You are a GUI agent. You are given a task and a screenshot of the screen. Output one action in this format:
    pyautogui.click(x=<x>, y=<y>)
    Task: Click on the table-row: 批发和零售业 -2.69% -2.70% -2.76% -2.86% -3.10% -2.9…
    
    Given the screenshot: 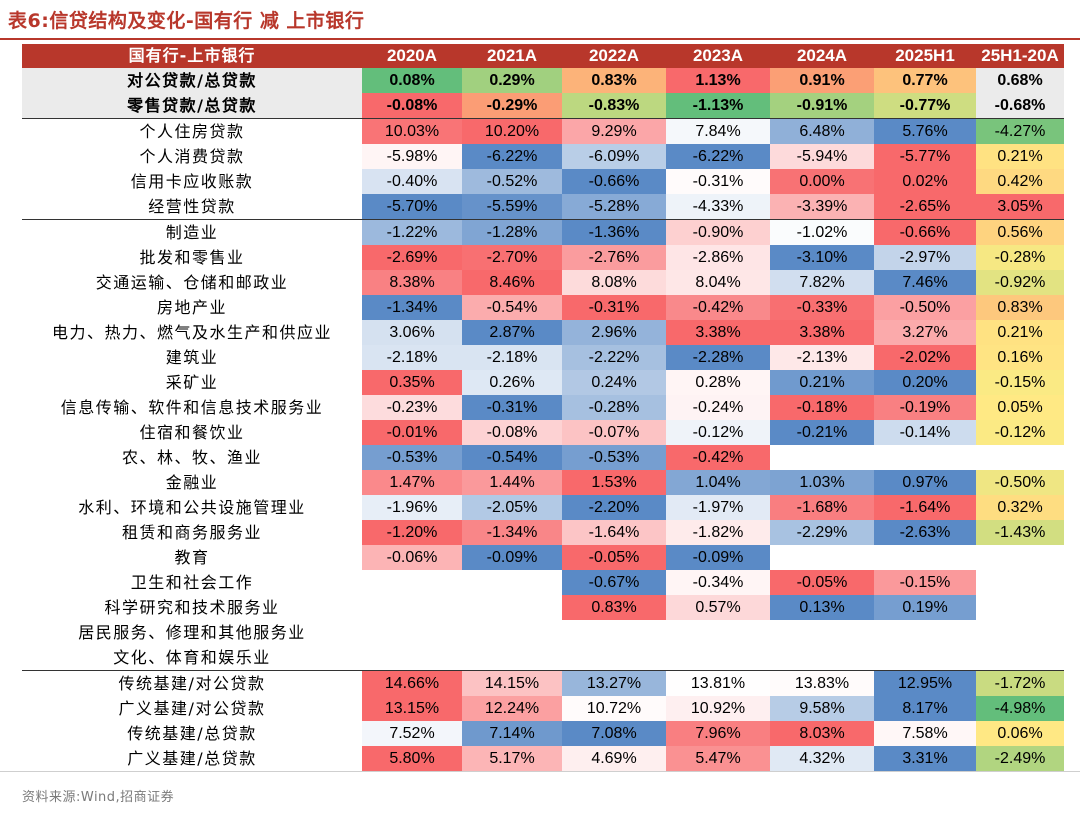 What is the action you would take?
    pyautogui.click(x=543, y=257)
    